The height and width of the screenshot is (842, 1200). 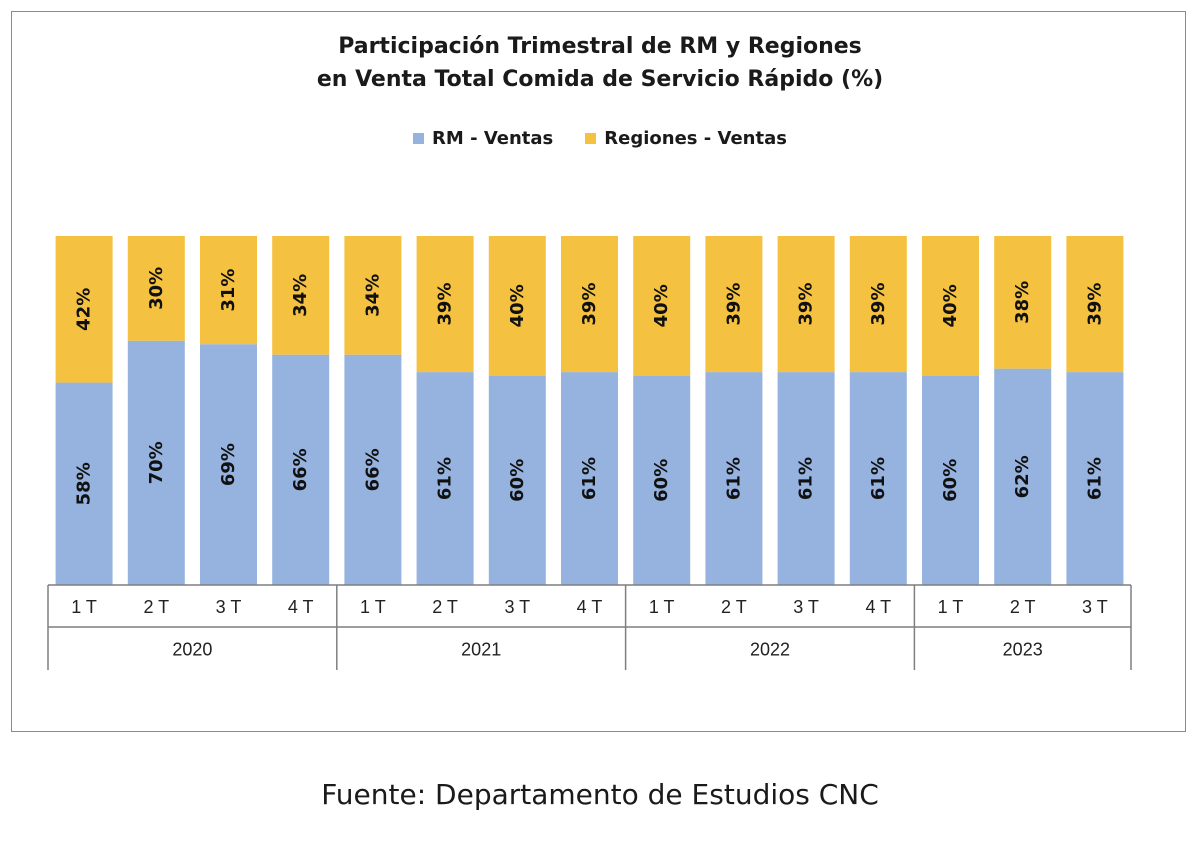 I want to click on data-label-regiones: 42%, so click(x=84, y=309).